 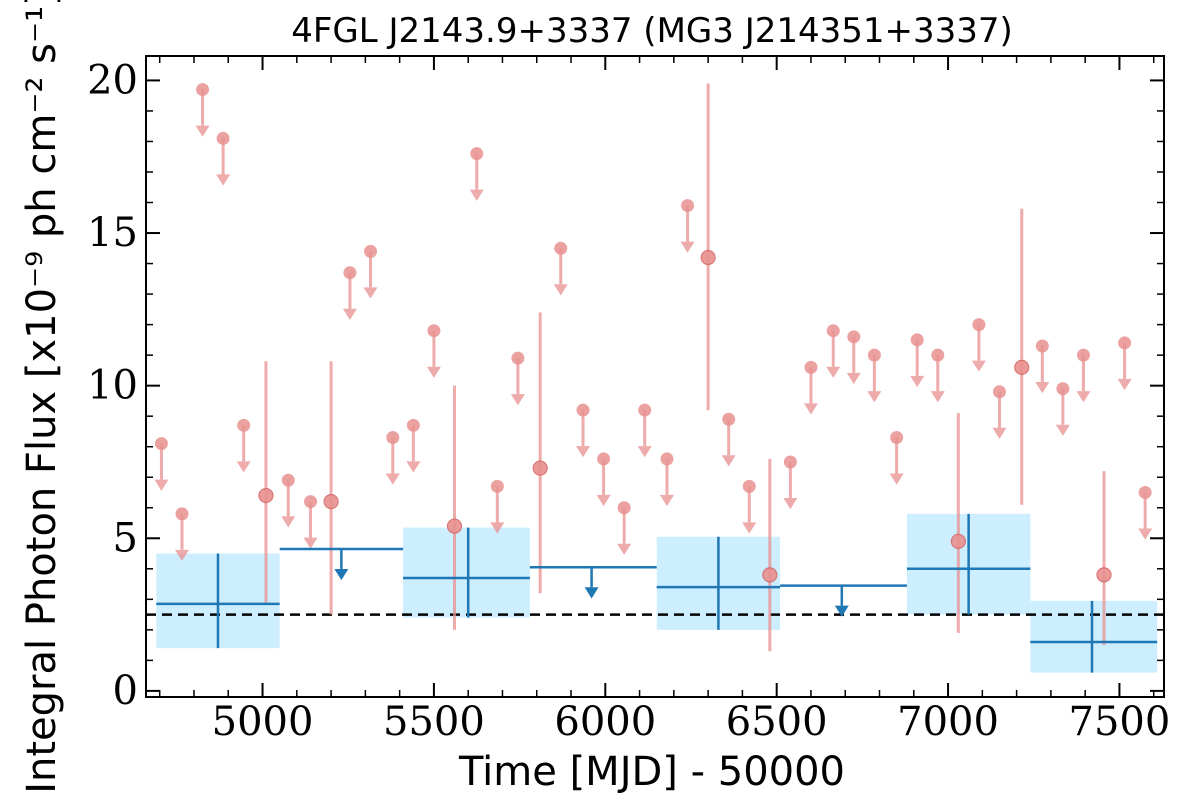 What do you see at coordinates (497, 528) in the screenshot?
I see `short-bin-upper-limit-arrow-13-head` at bounding box center [497, 528].